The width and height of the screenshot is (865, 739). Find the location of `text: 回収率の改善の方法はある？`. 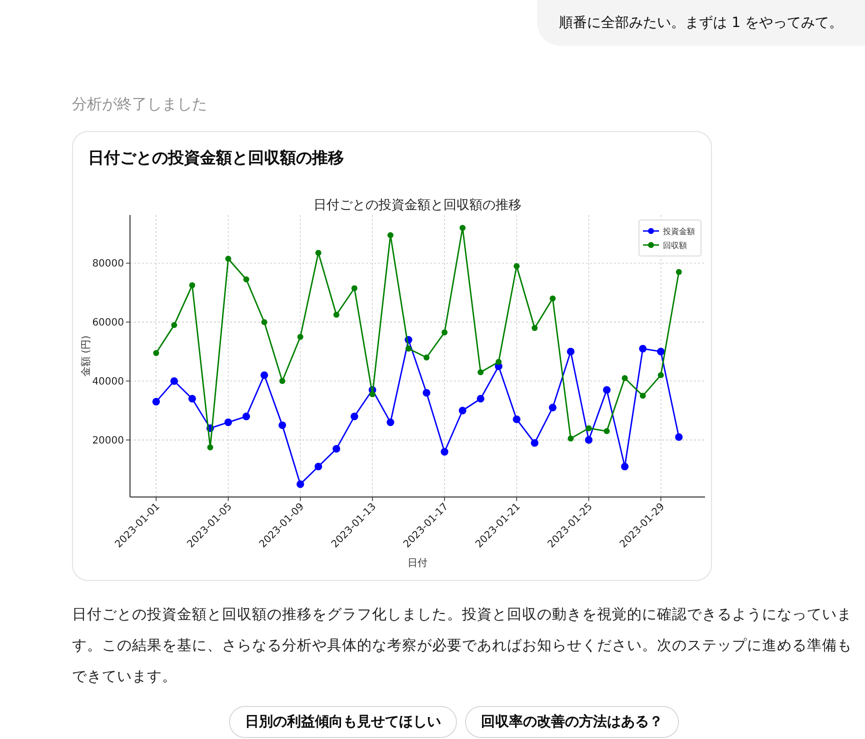

text: 回収率の改善の方法はある？ is located at coordinates (572, 722).